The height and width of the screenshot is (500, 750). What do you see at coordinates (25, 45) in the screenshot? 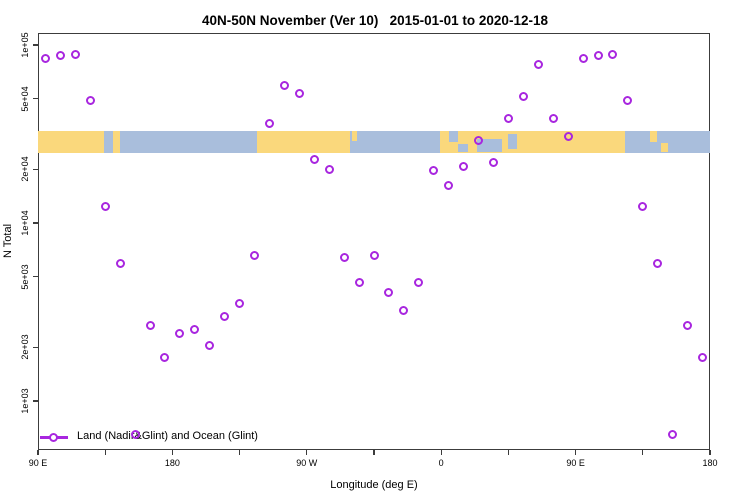
I see `y-tick-label: 1e+05` at bounding box center [25, 45].